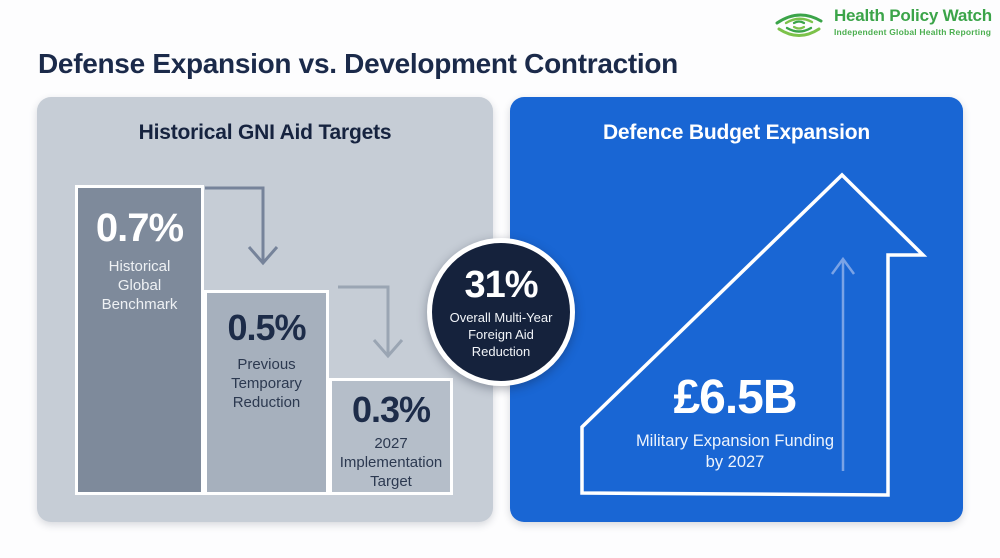  What do you see at coordinates (265, 132) in the screenshot?
I see `aid-targets-header: Historical GNI Aid Targets` at bounding box center [265, 132].